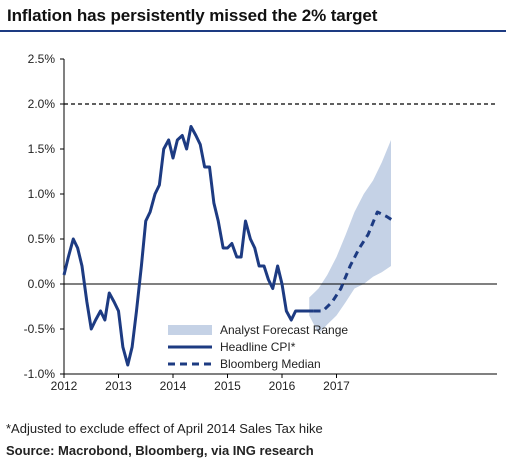 Image resolution: width=506 pixels, height=469 pixels. What do you see at coordinates (354, 261) in the screenshot?
I see `bloomberg-median-line` at bounding box center [354, 261].